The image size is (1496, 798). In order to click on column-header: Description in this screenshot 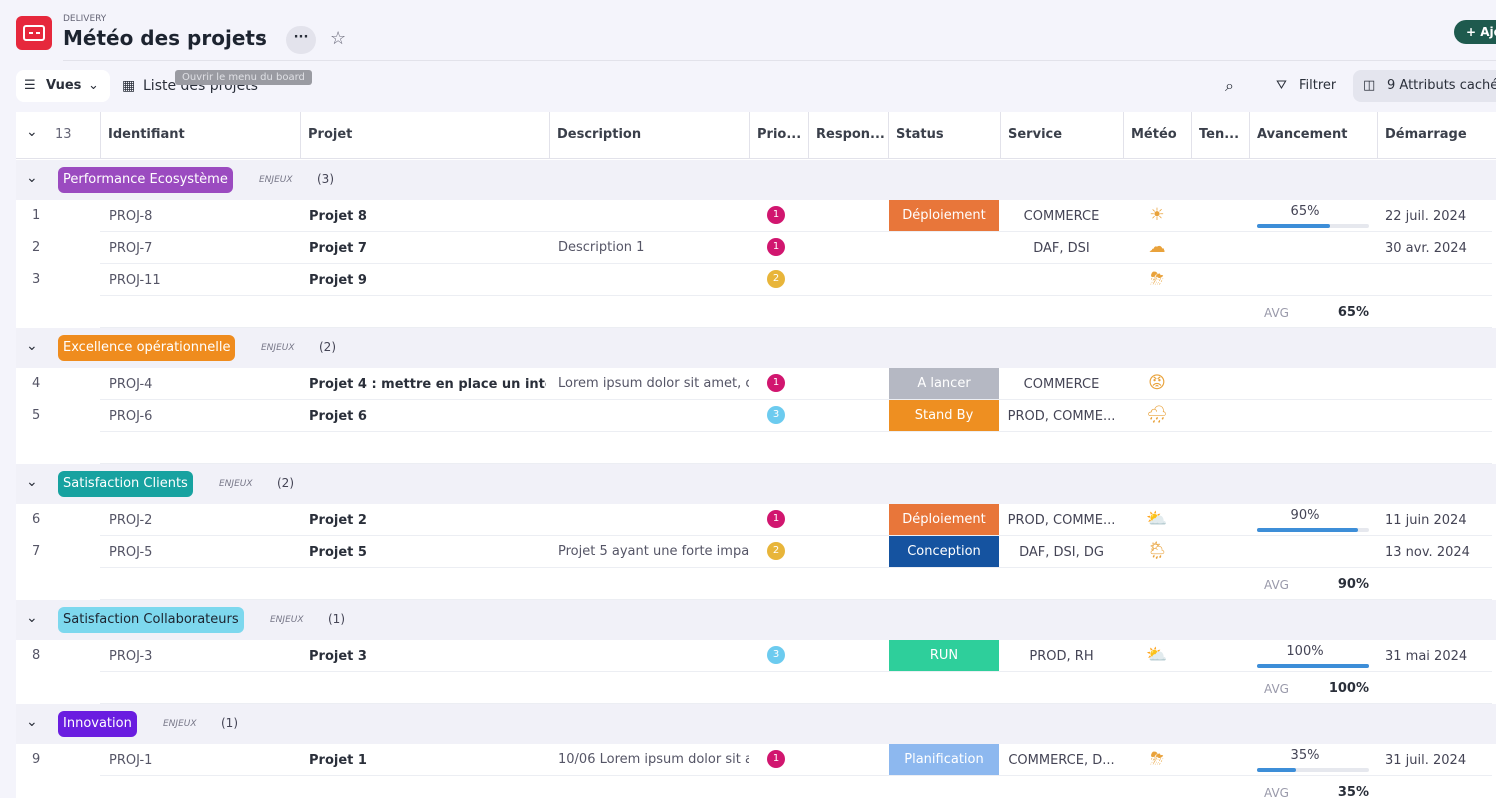, I will do `click(599, 134)`.